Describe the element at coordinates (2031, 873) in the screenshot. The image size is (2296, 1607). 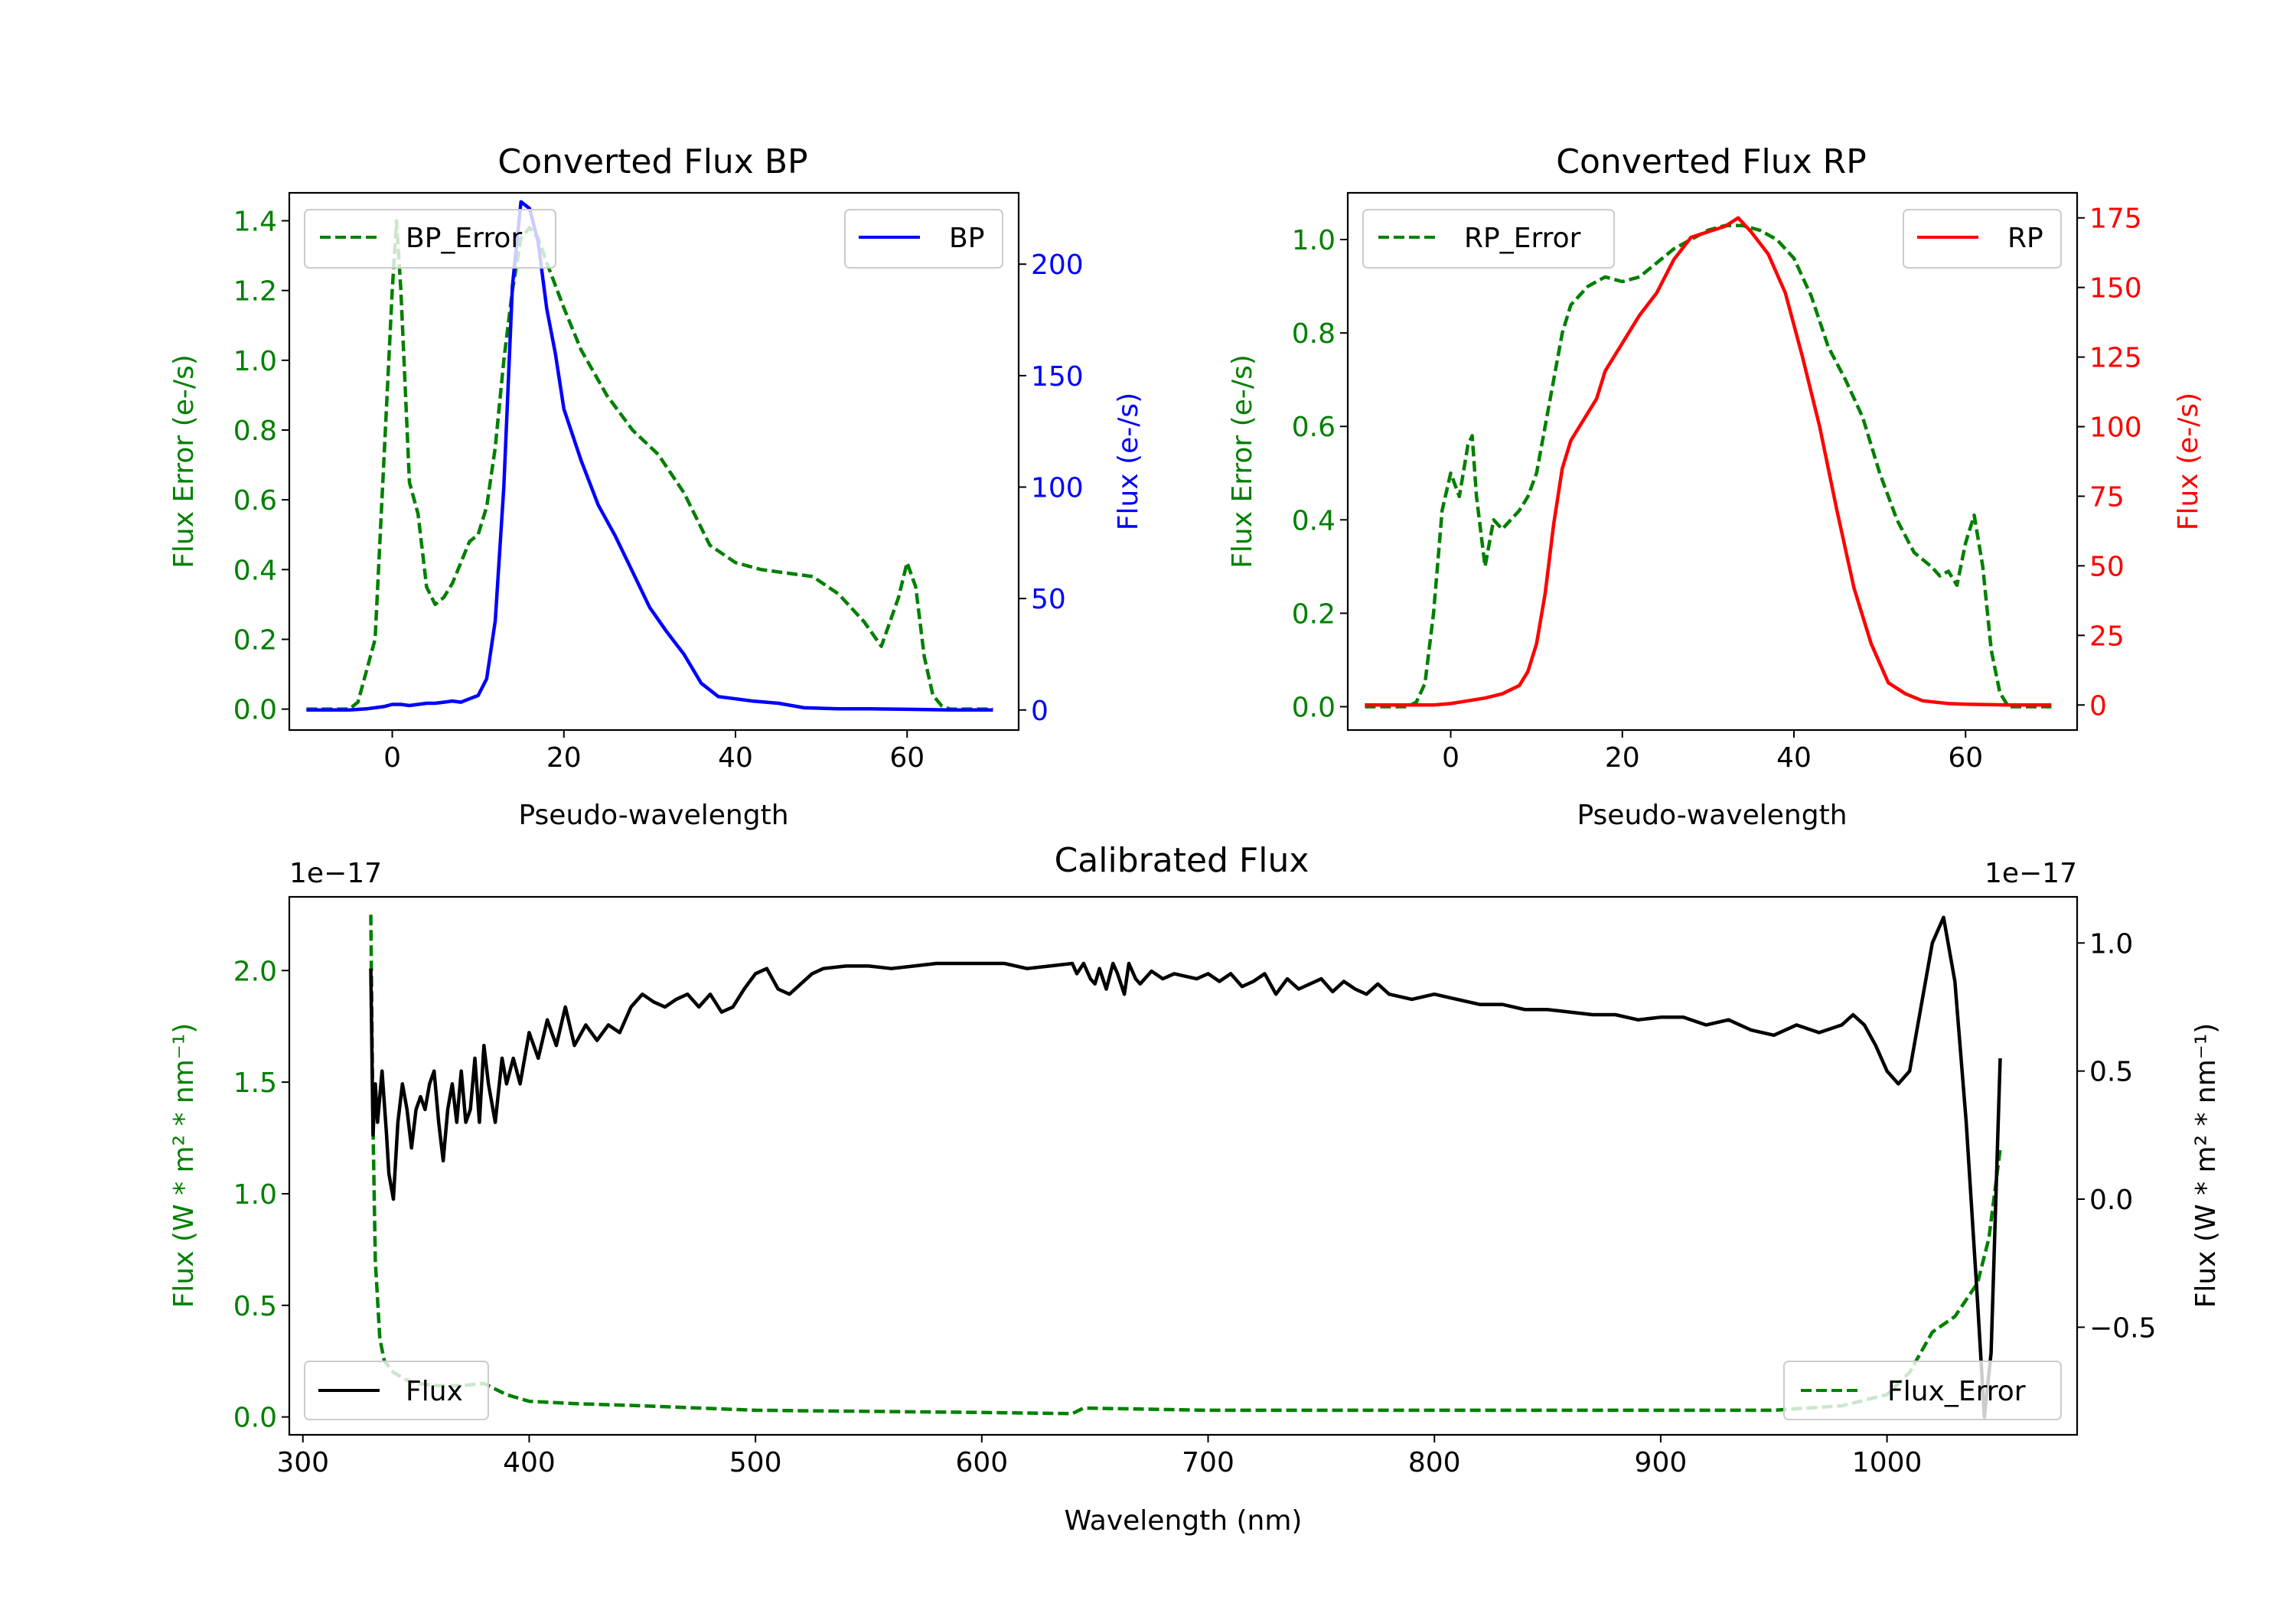
I see `calibrated-right-offset-text: 1e−17` at that location.